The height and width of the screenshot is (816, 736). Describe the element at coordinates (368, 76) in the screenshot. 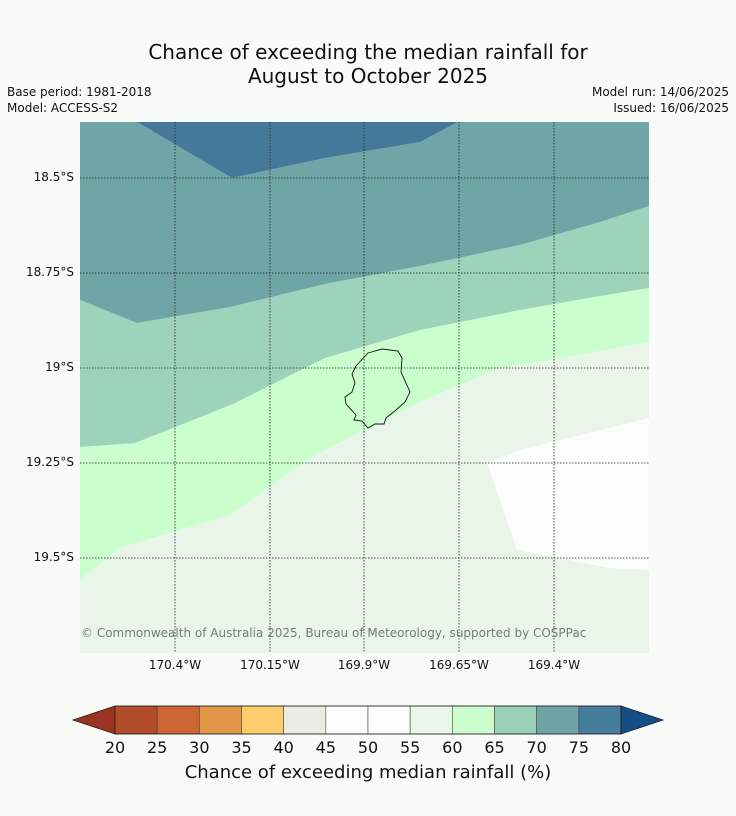

I see `map-title-line-2: August to October 2025` at that location.